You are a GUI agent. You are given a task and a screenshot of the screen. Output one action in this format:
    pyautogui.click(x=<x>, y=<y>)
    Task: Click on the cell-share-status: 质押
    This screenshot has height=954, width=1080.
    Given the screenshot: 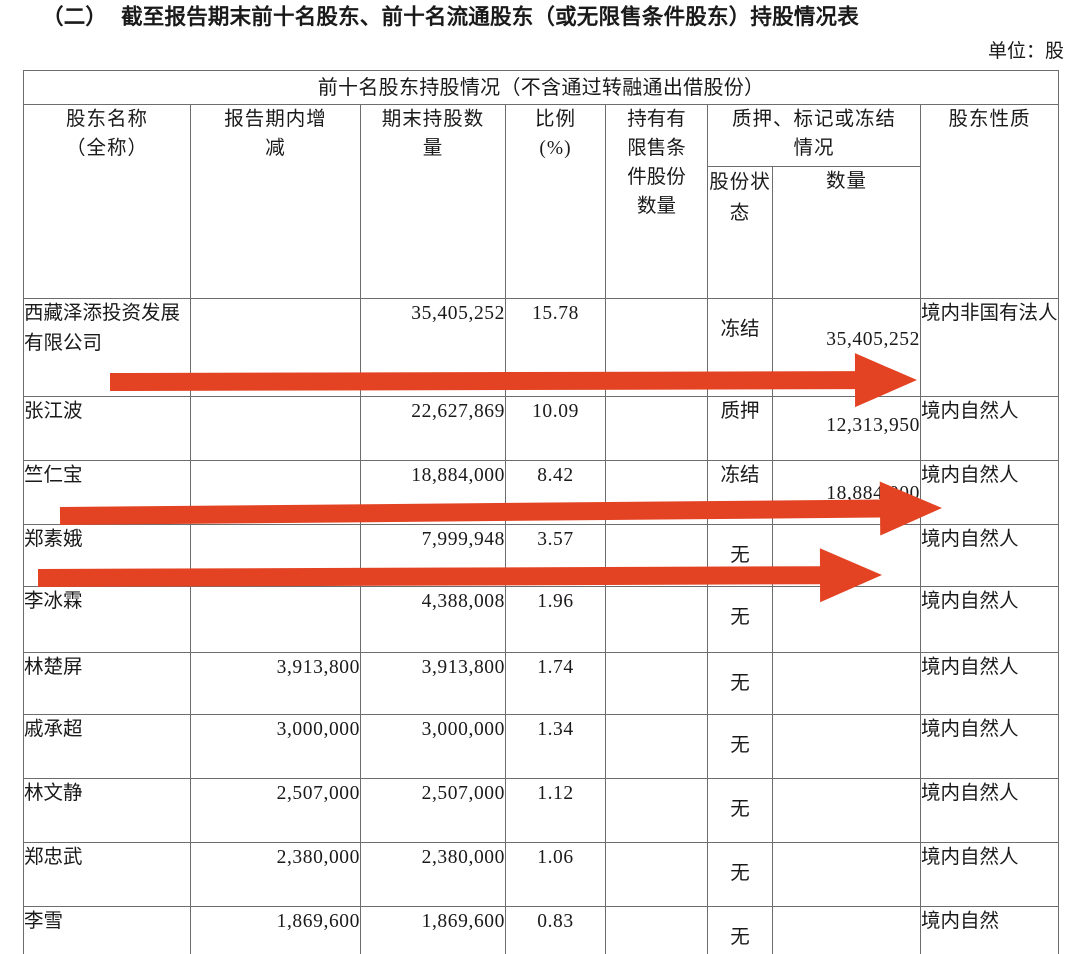 What is the action you would take?
    pyautogui.click(x=740, y=428)
    